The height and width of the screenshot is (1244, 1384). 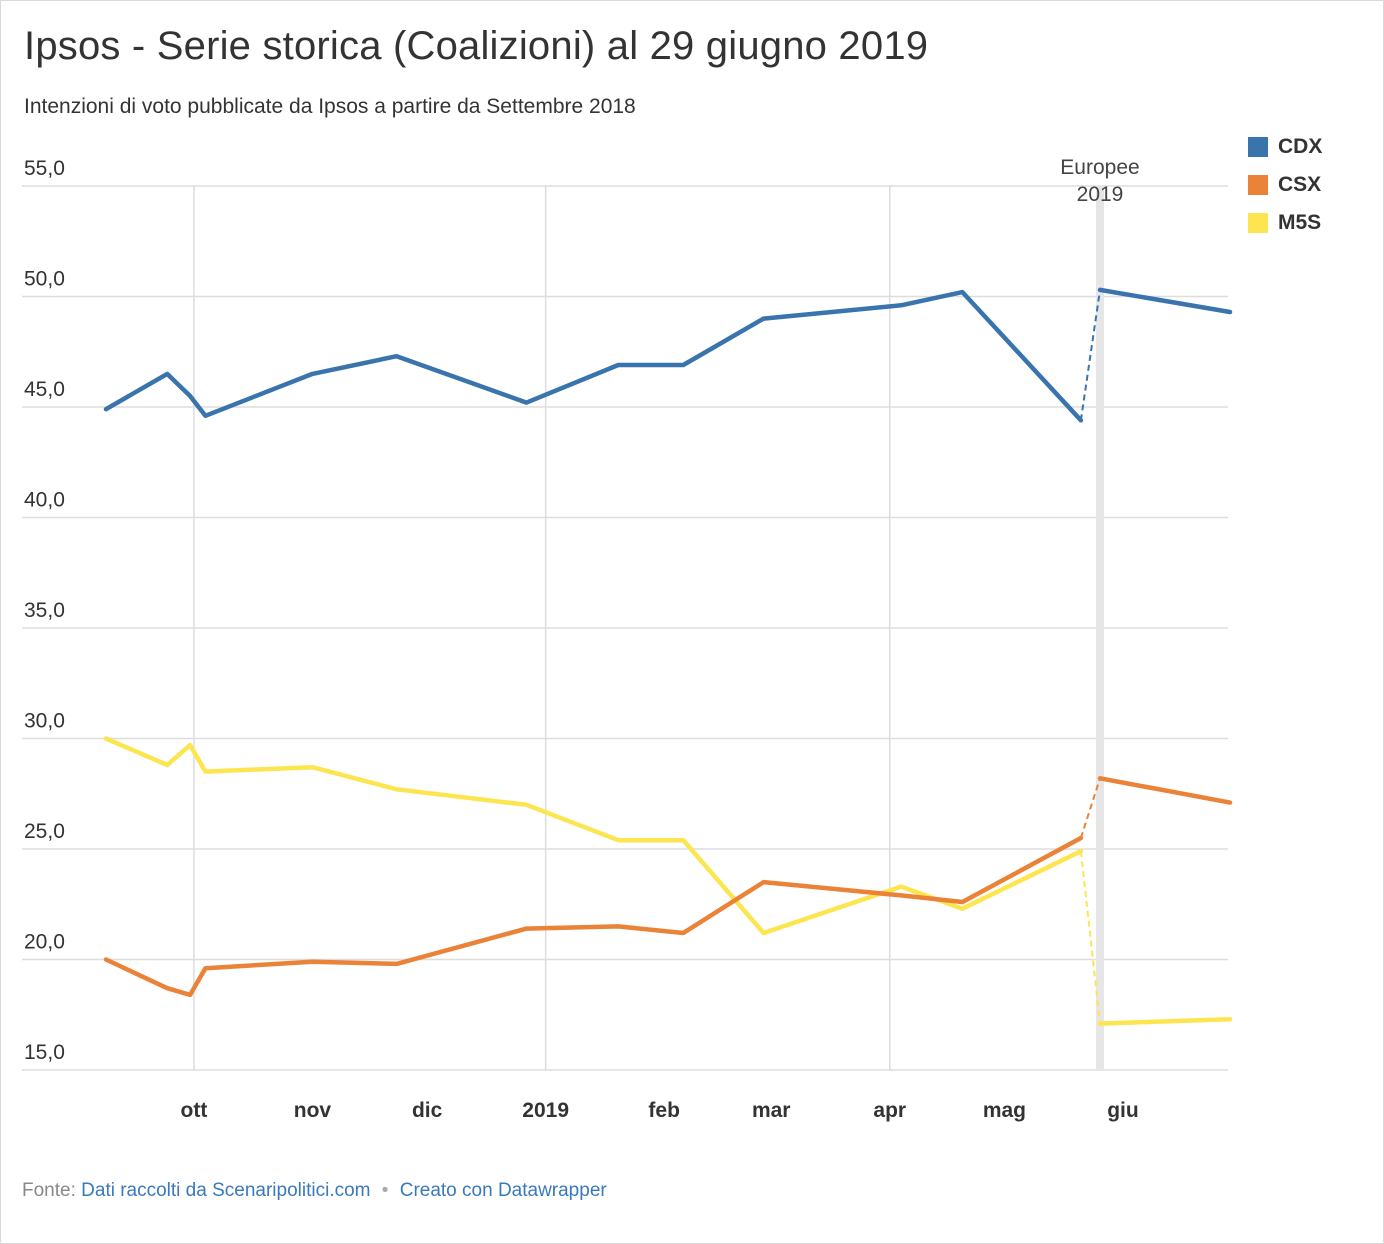 I want to click on x-axis-labels: ott nov dic 2019 feb mar apr mag giu, so click(x=660, y=1110).